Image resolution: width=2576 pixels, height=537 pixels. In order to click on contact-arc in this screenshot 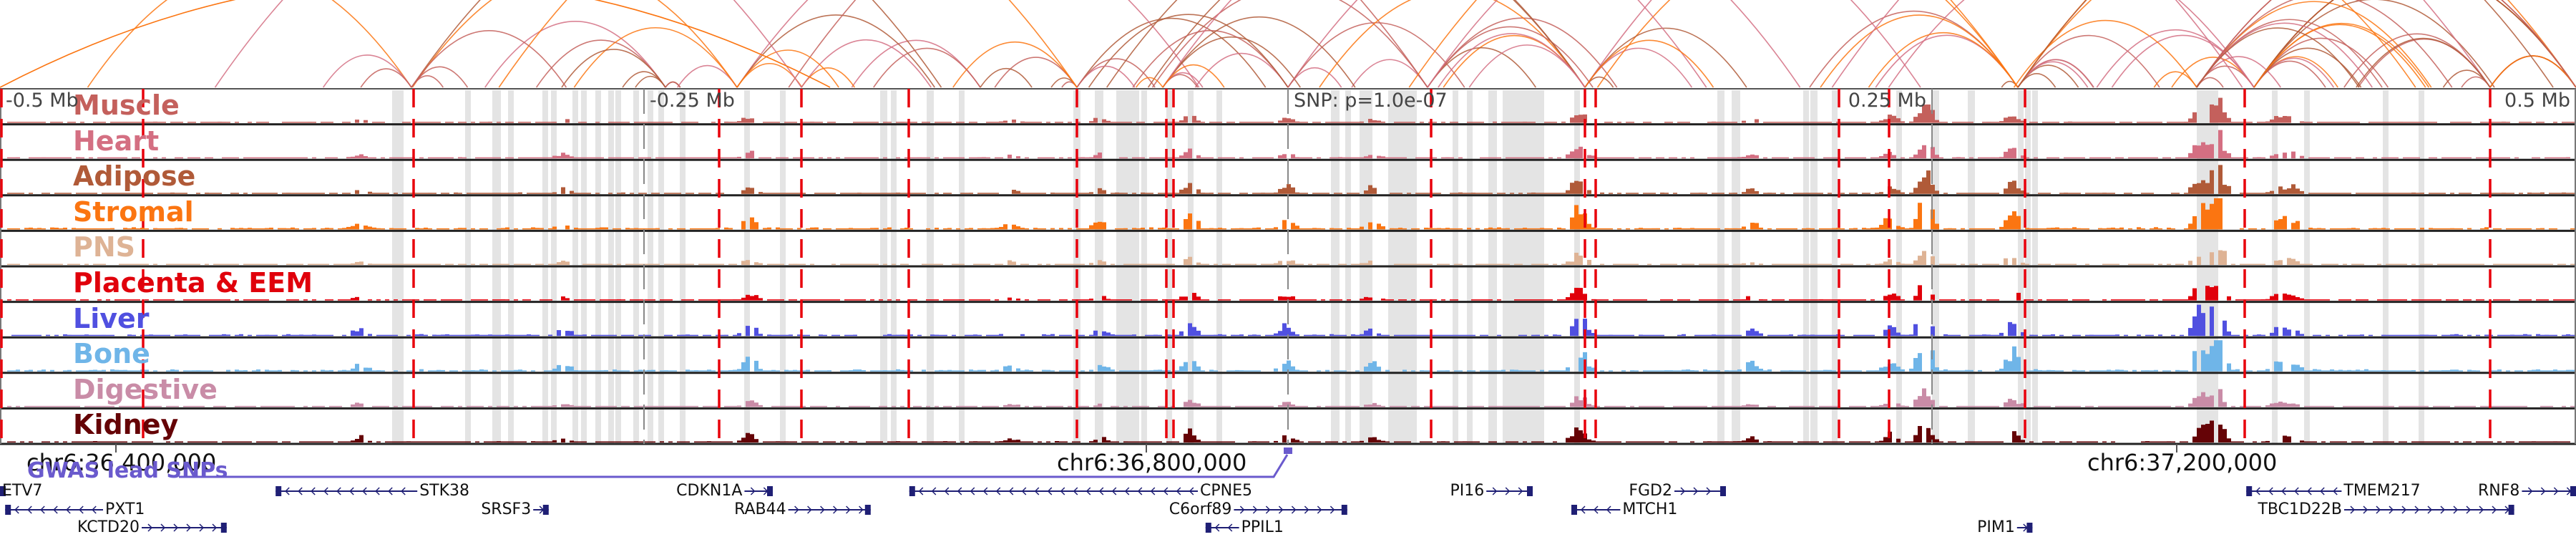, I will do `click(2216, 44)`.